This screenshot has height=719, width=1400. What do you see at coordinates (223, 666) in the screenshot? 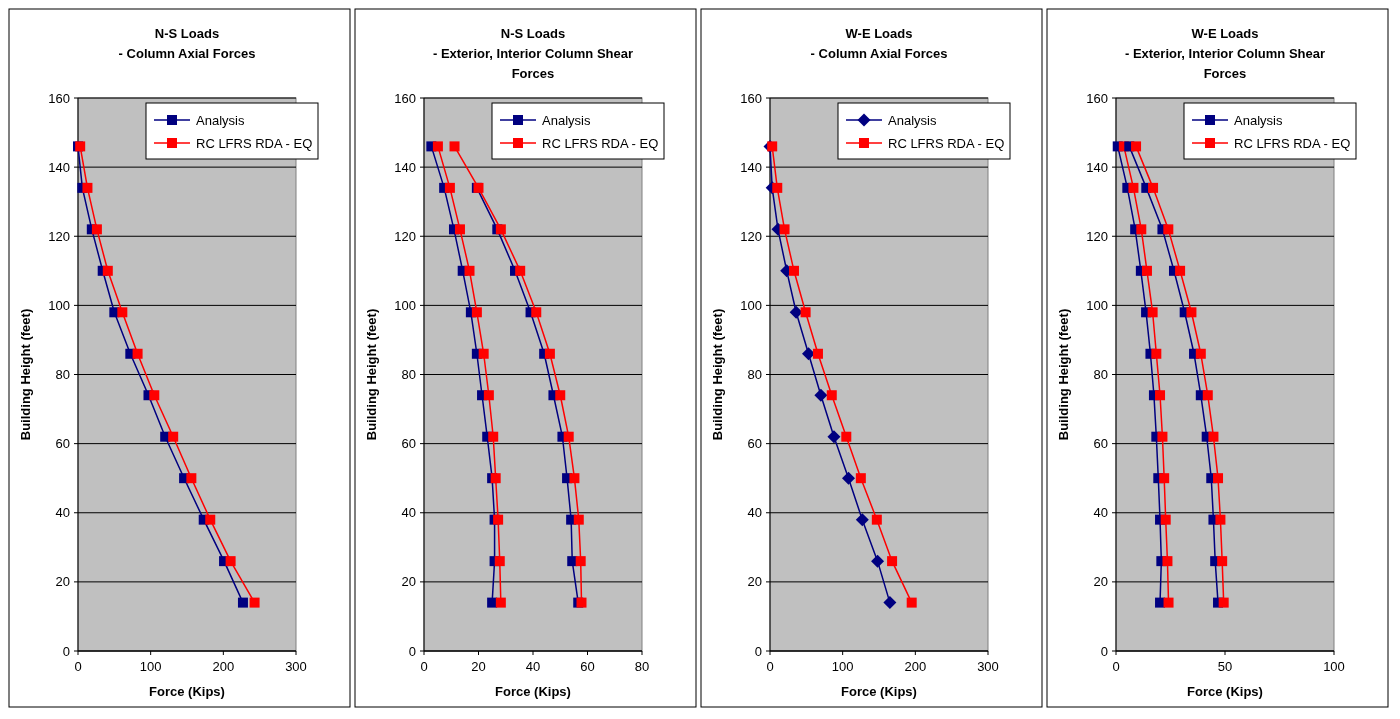
I see `x-tick-label: 200` at bounding box center [223, 666].